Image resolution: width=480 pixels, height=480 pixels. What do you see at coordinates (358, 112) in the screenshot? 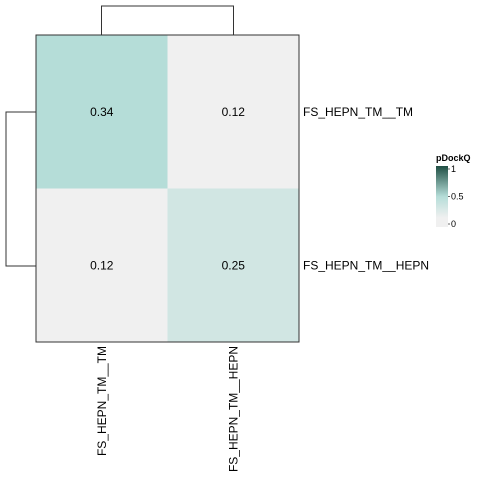
I see `row-label: FS_HEPN_TM__TM` at bounding box center [358, 112].